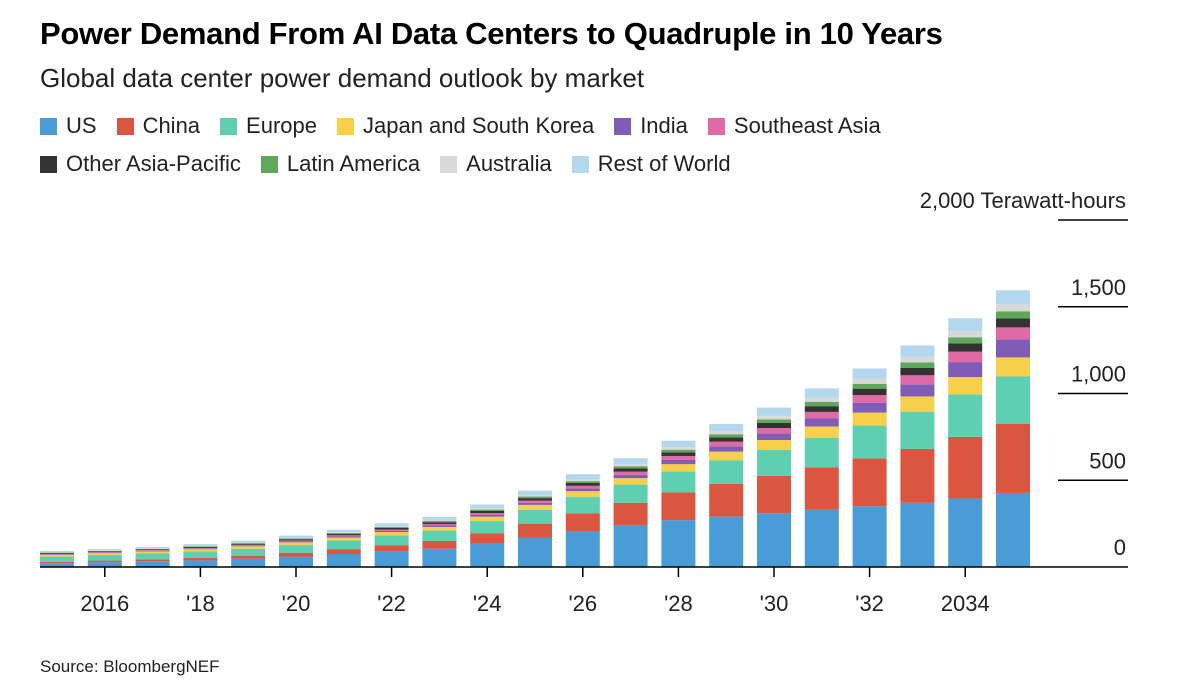 Image resolution: width=1200 pixels, height=694 pixels. I want to click on legend-item: China, so click(158, 125).